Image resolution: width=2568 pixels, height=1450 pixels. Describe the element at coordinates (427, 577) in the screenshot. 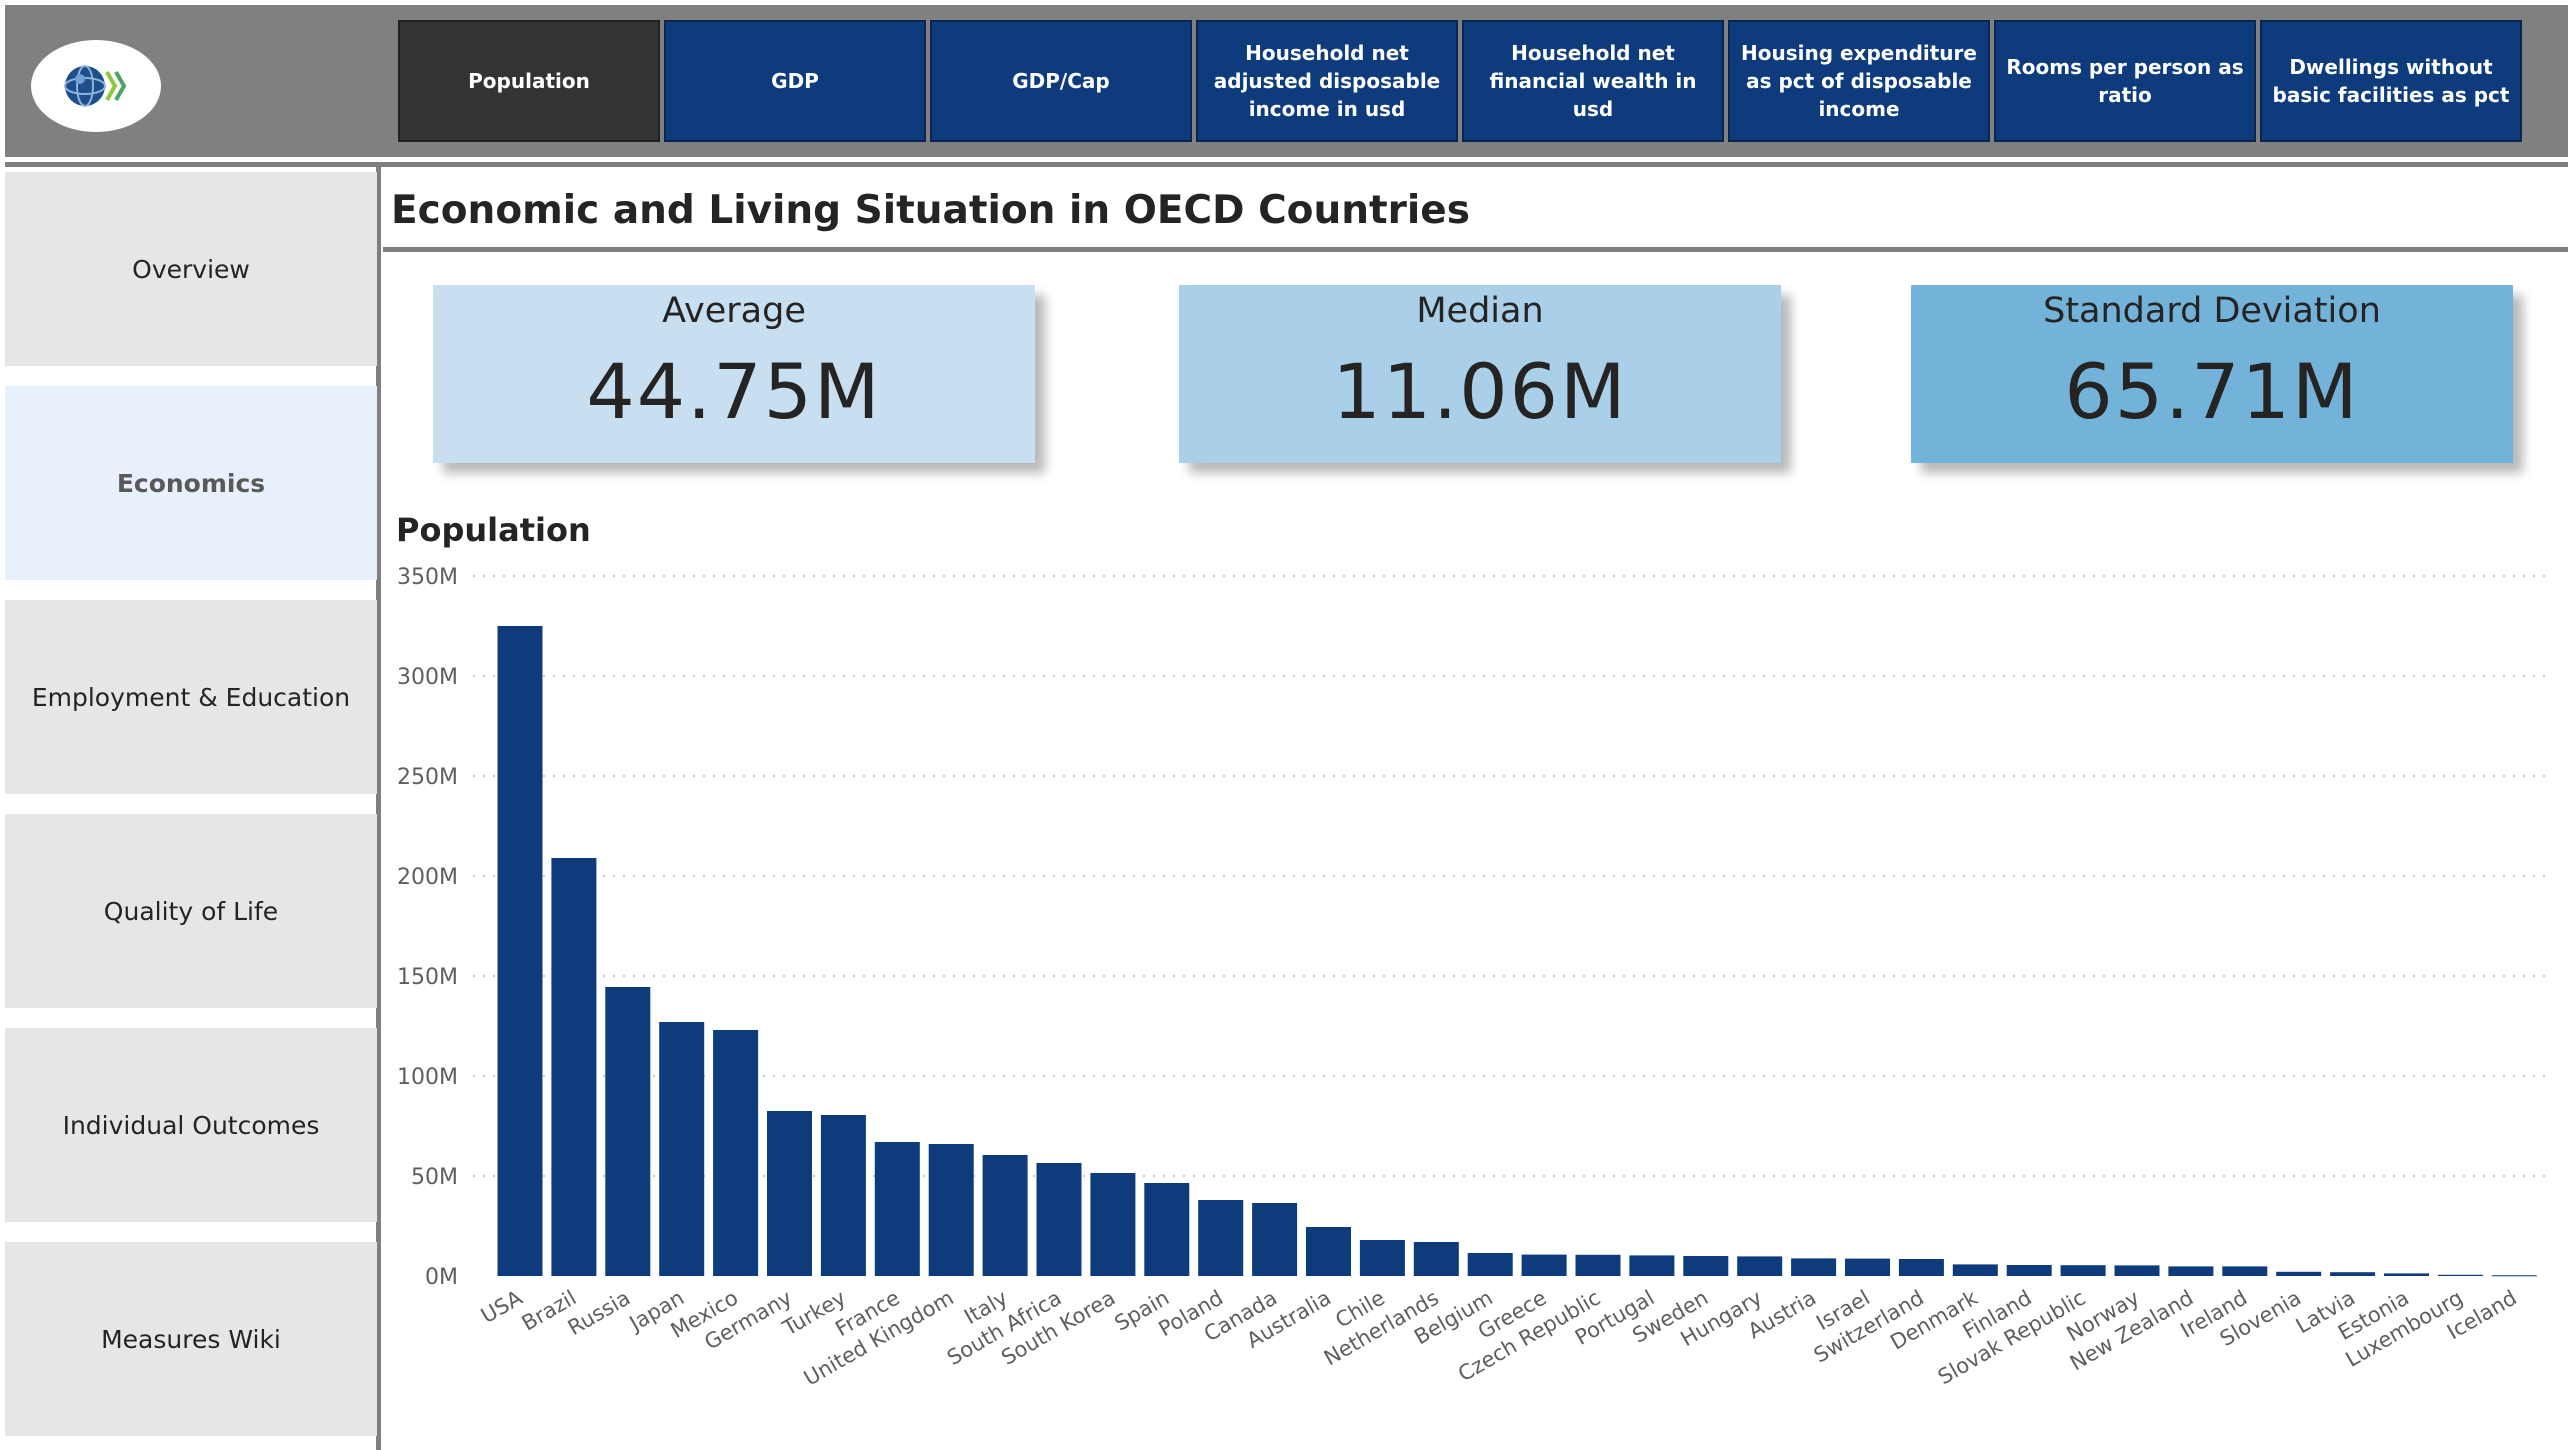

I see `y-tick-label: 350M` at that location.